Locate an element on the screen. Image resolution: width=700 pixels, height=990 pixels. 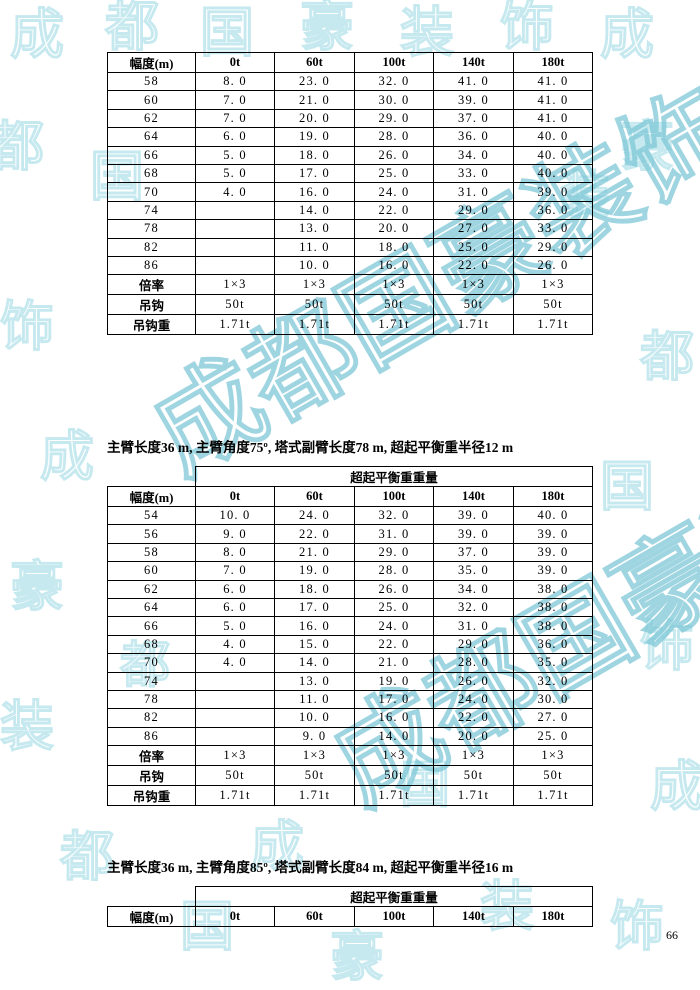
table-cell: 21. 0 is located at coordinates (394, 663).